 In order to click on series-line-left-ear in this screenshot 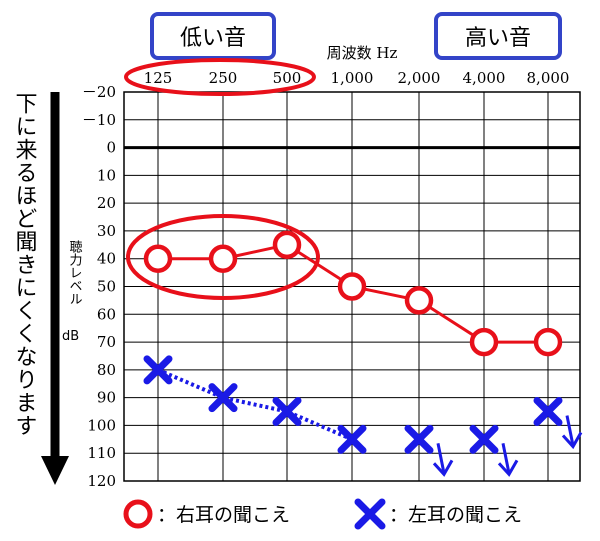, I will do `click(255, 405)`.